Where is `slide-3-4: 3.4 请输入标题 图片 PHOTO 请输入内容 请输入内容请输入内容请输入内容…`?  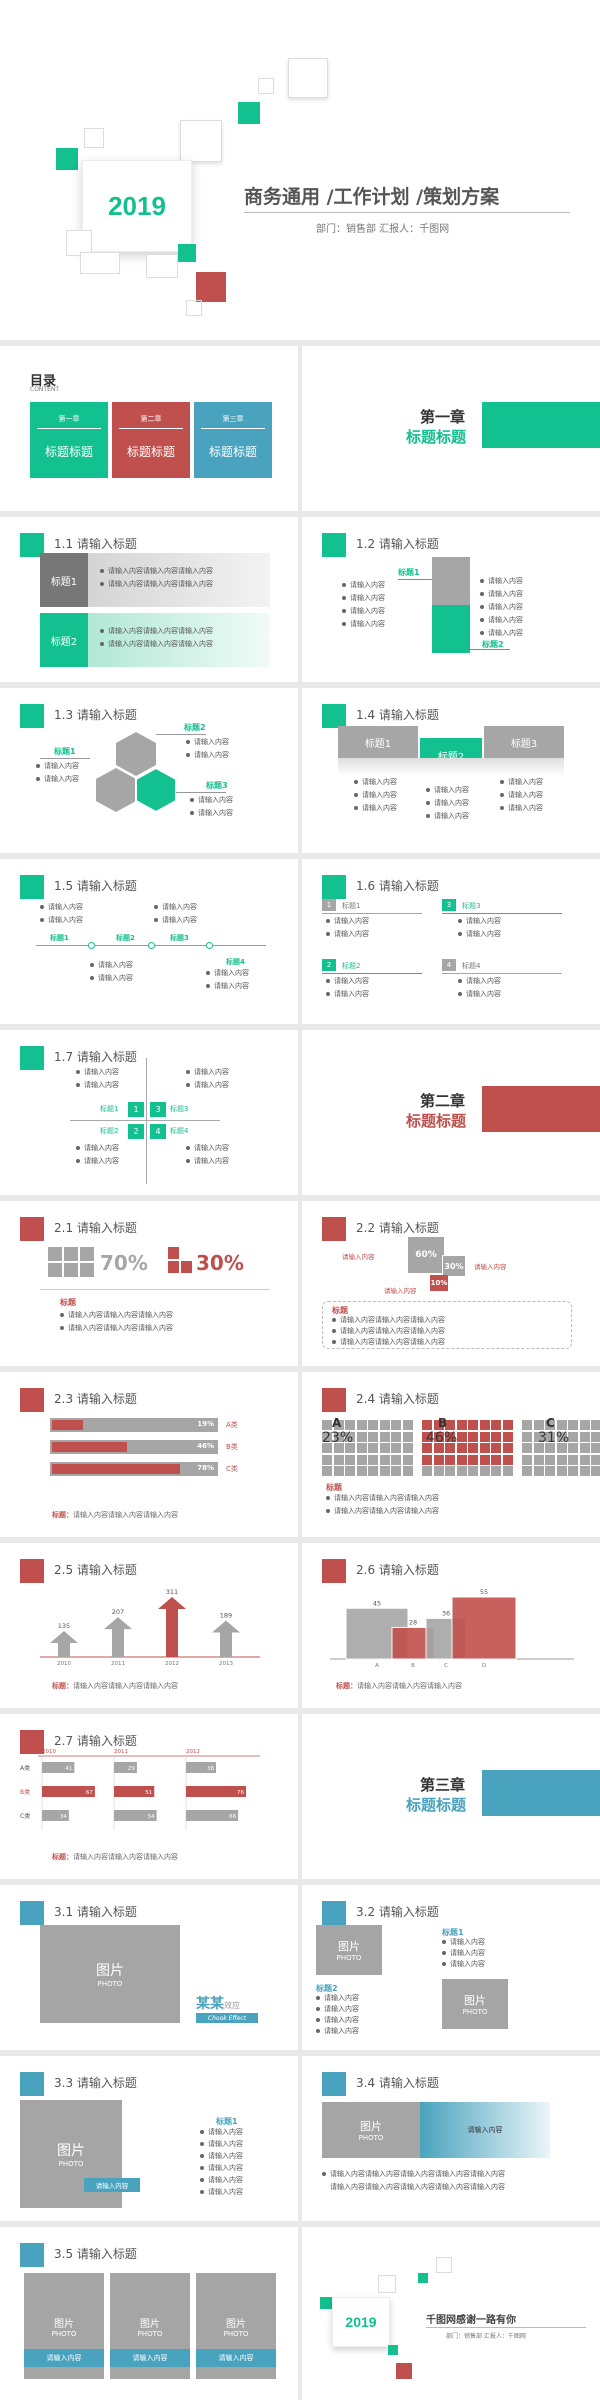
slide-3-4: 3.4 请输入标题 图片 PHOTO 请输入内容 请输入内容请输入内容请输入内容… is located at coordinates (451, 2138).